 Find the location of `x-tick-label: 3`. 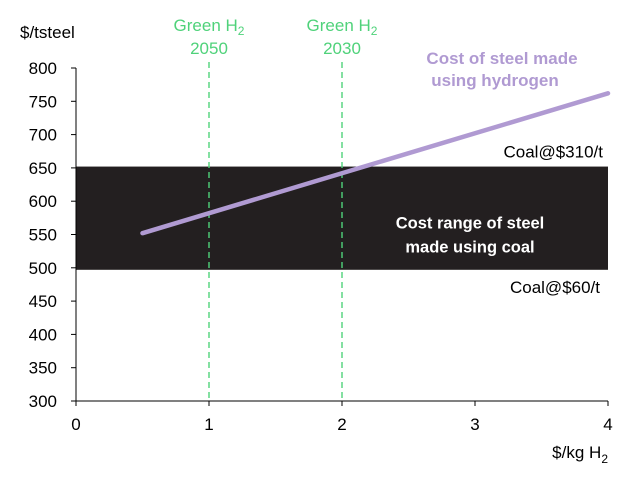

x-tick-label: 3 is located at coordinates (474, 424).